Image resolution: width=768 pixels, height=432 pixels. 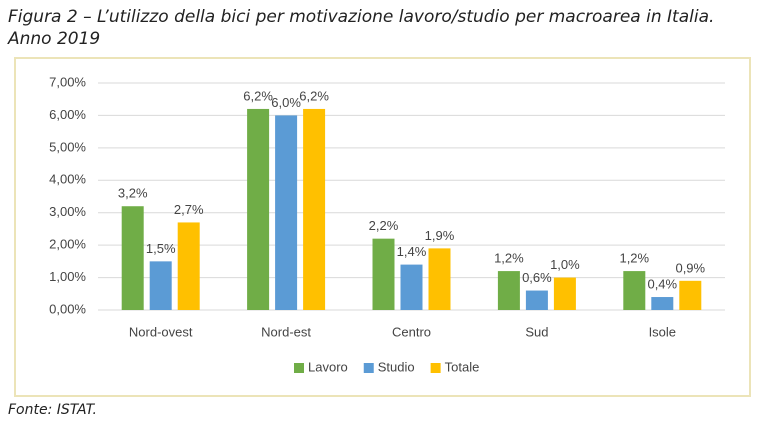 What do you see at coordinates (67, 114) in the screenshot?
I see `y-tick-label: 6,00%` at bounding box center [67, 114].